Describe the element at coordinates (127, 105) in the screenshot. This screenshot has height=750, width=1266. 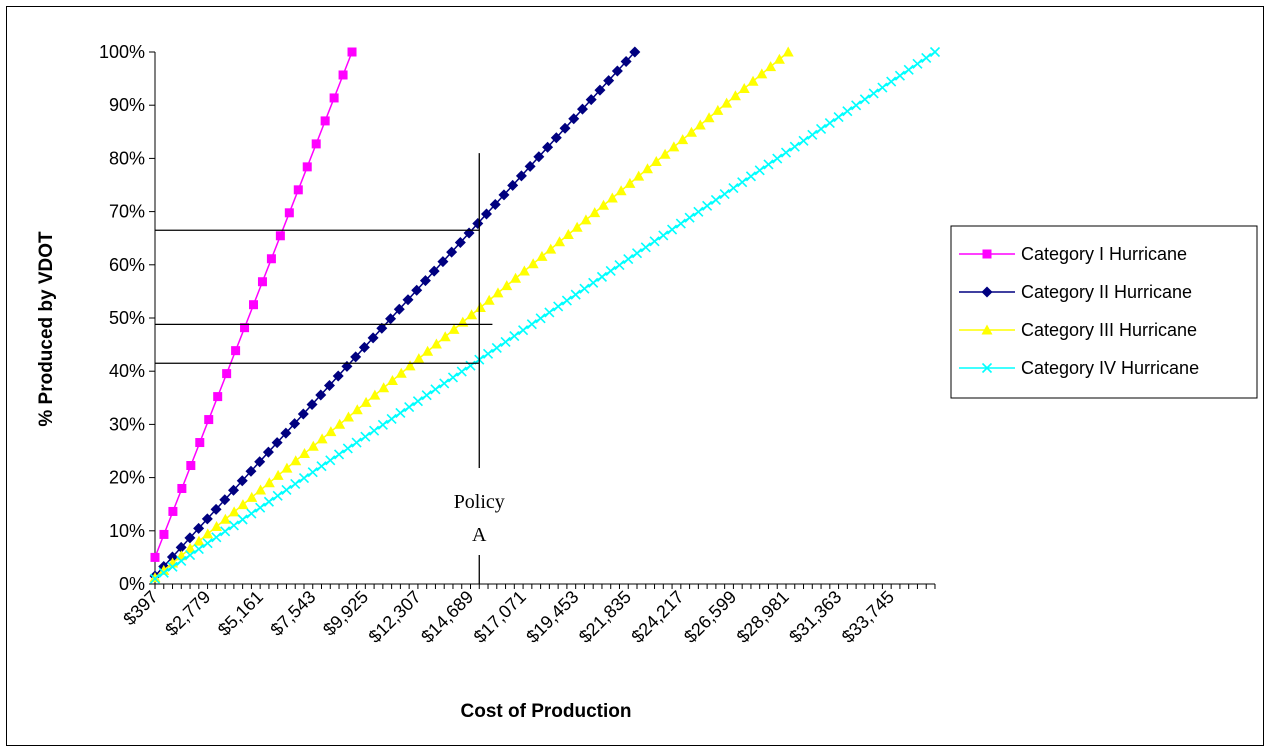
I see `y-tick-label: 90%` at that location.